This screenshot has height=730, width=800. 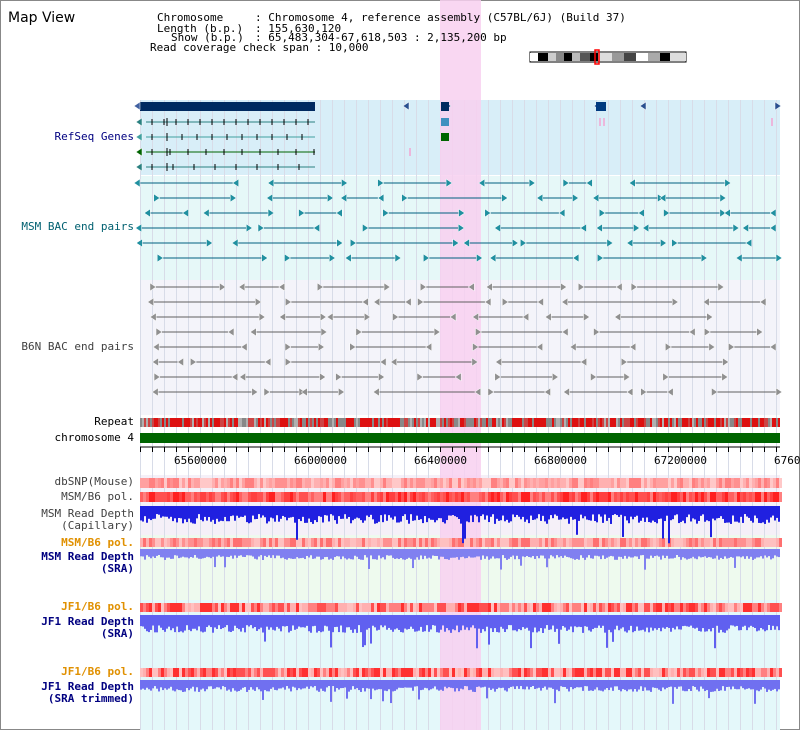 What do you see at coordinates (77, 226) in the screenshot?
I see `track-label-msm-bac: MSM BAC end pairs` at bounding box center [77, 226].